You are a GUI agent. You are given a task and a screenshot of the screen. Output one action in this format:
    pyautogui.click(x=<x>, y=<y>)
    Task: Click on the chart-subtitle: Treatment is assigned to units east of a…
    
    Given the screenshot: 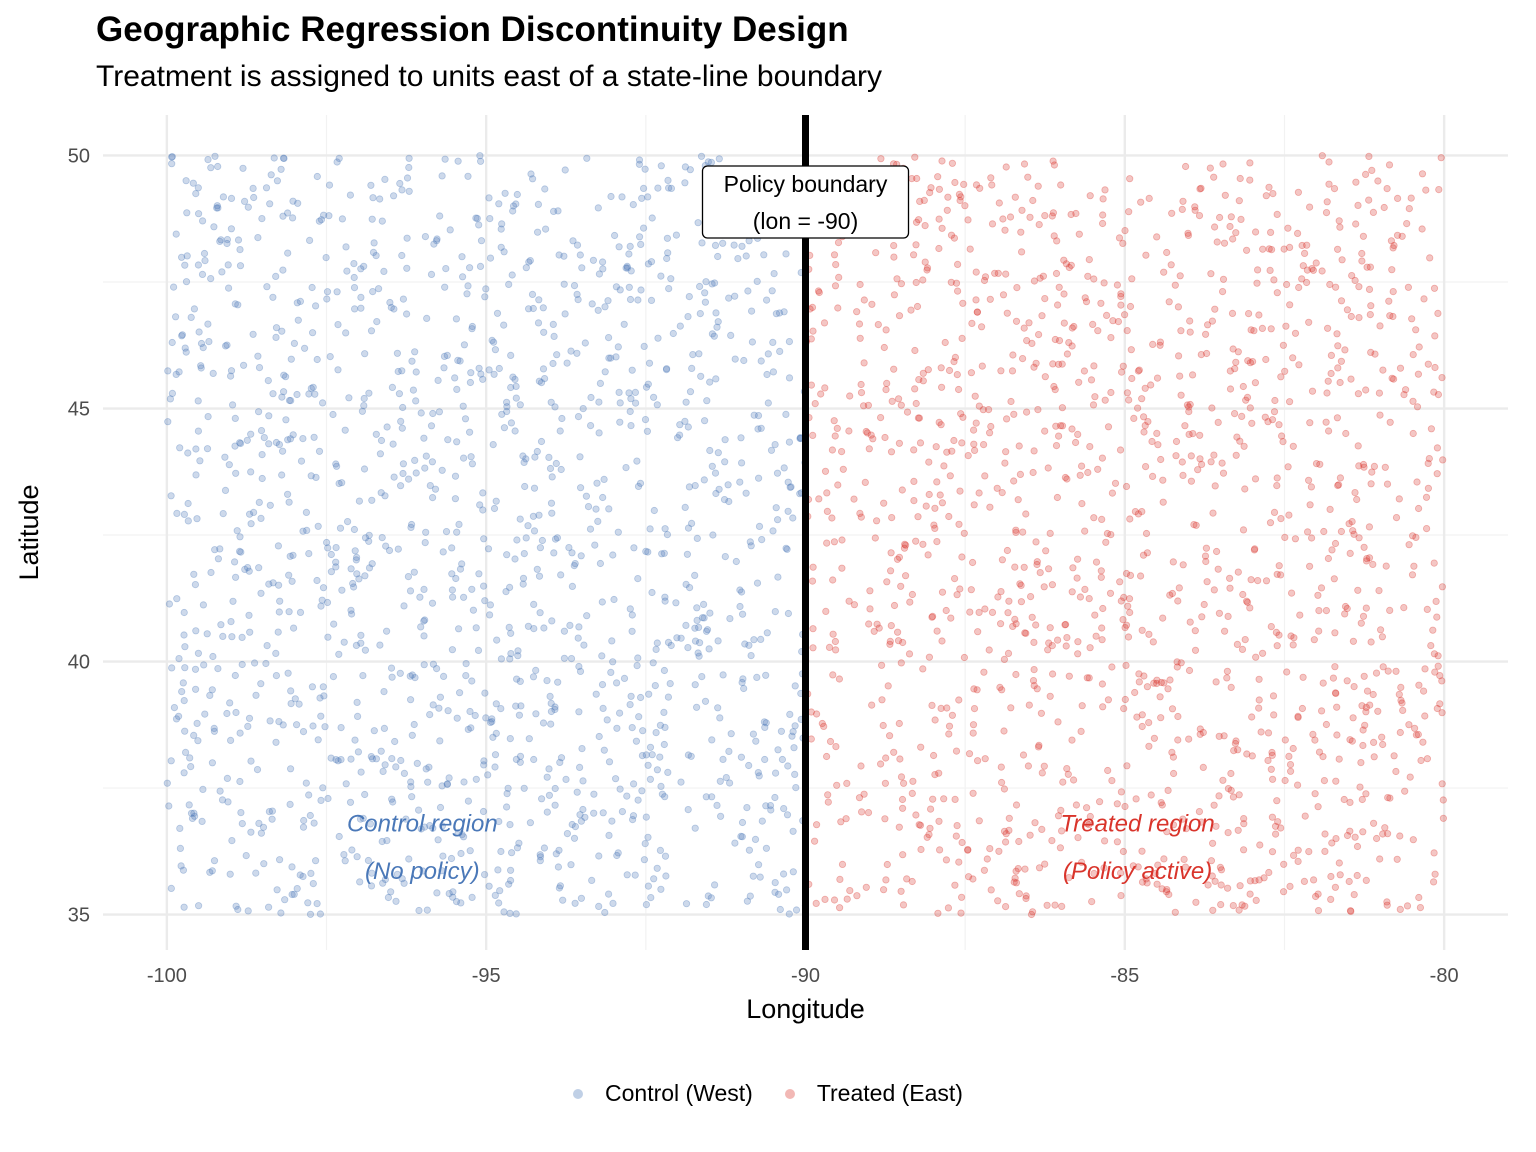 What is the action you would take?
    pyautogui.click(x=489, y=76)
    